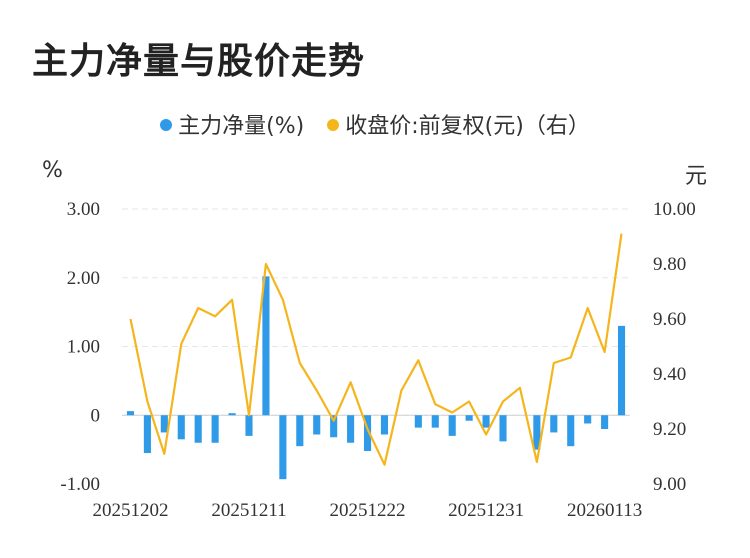 The width and height of the screenshot is (750, 558). Describe the element at coordinates (130, 510) in the screenshot. I see `x-tick-label: 20251202` at that location.